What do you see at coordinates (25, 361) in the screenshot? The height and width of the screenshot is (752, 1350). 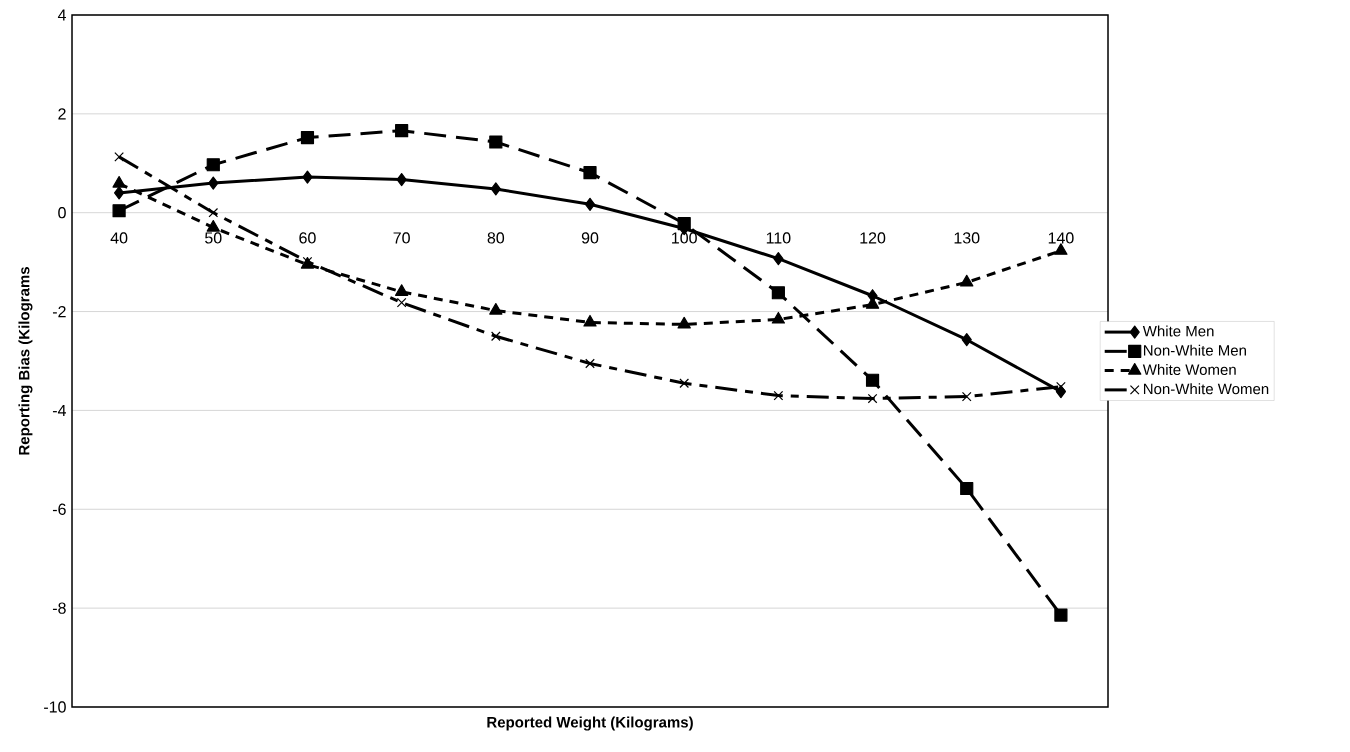 I see `y-axis-title: Reporting Bias (Kilograms` at bounding box center [25, 361].